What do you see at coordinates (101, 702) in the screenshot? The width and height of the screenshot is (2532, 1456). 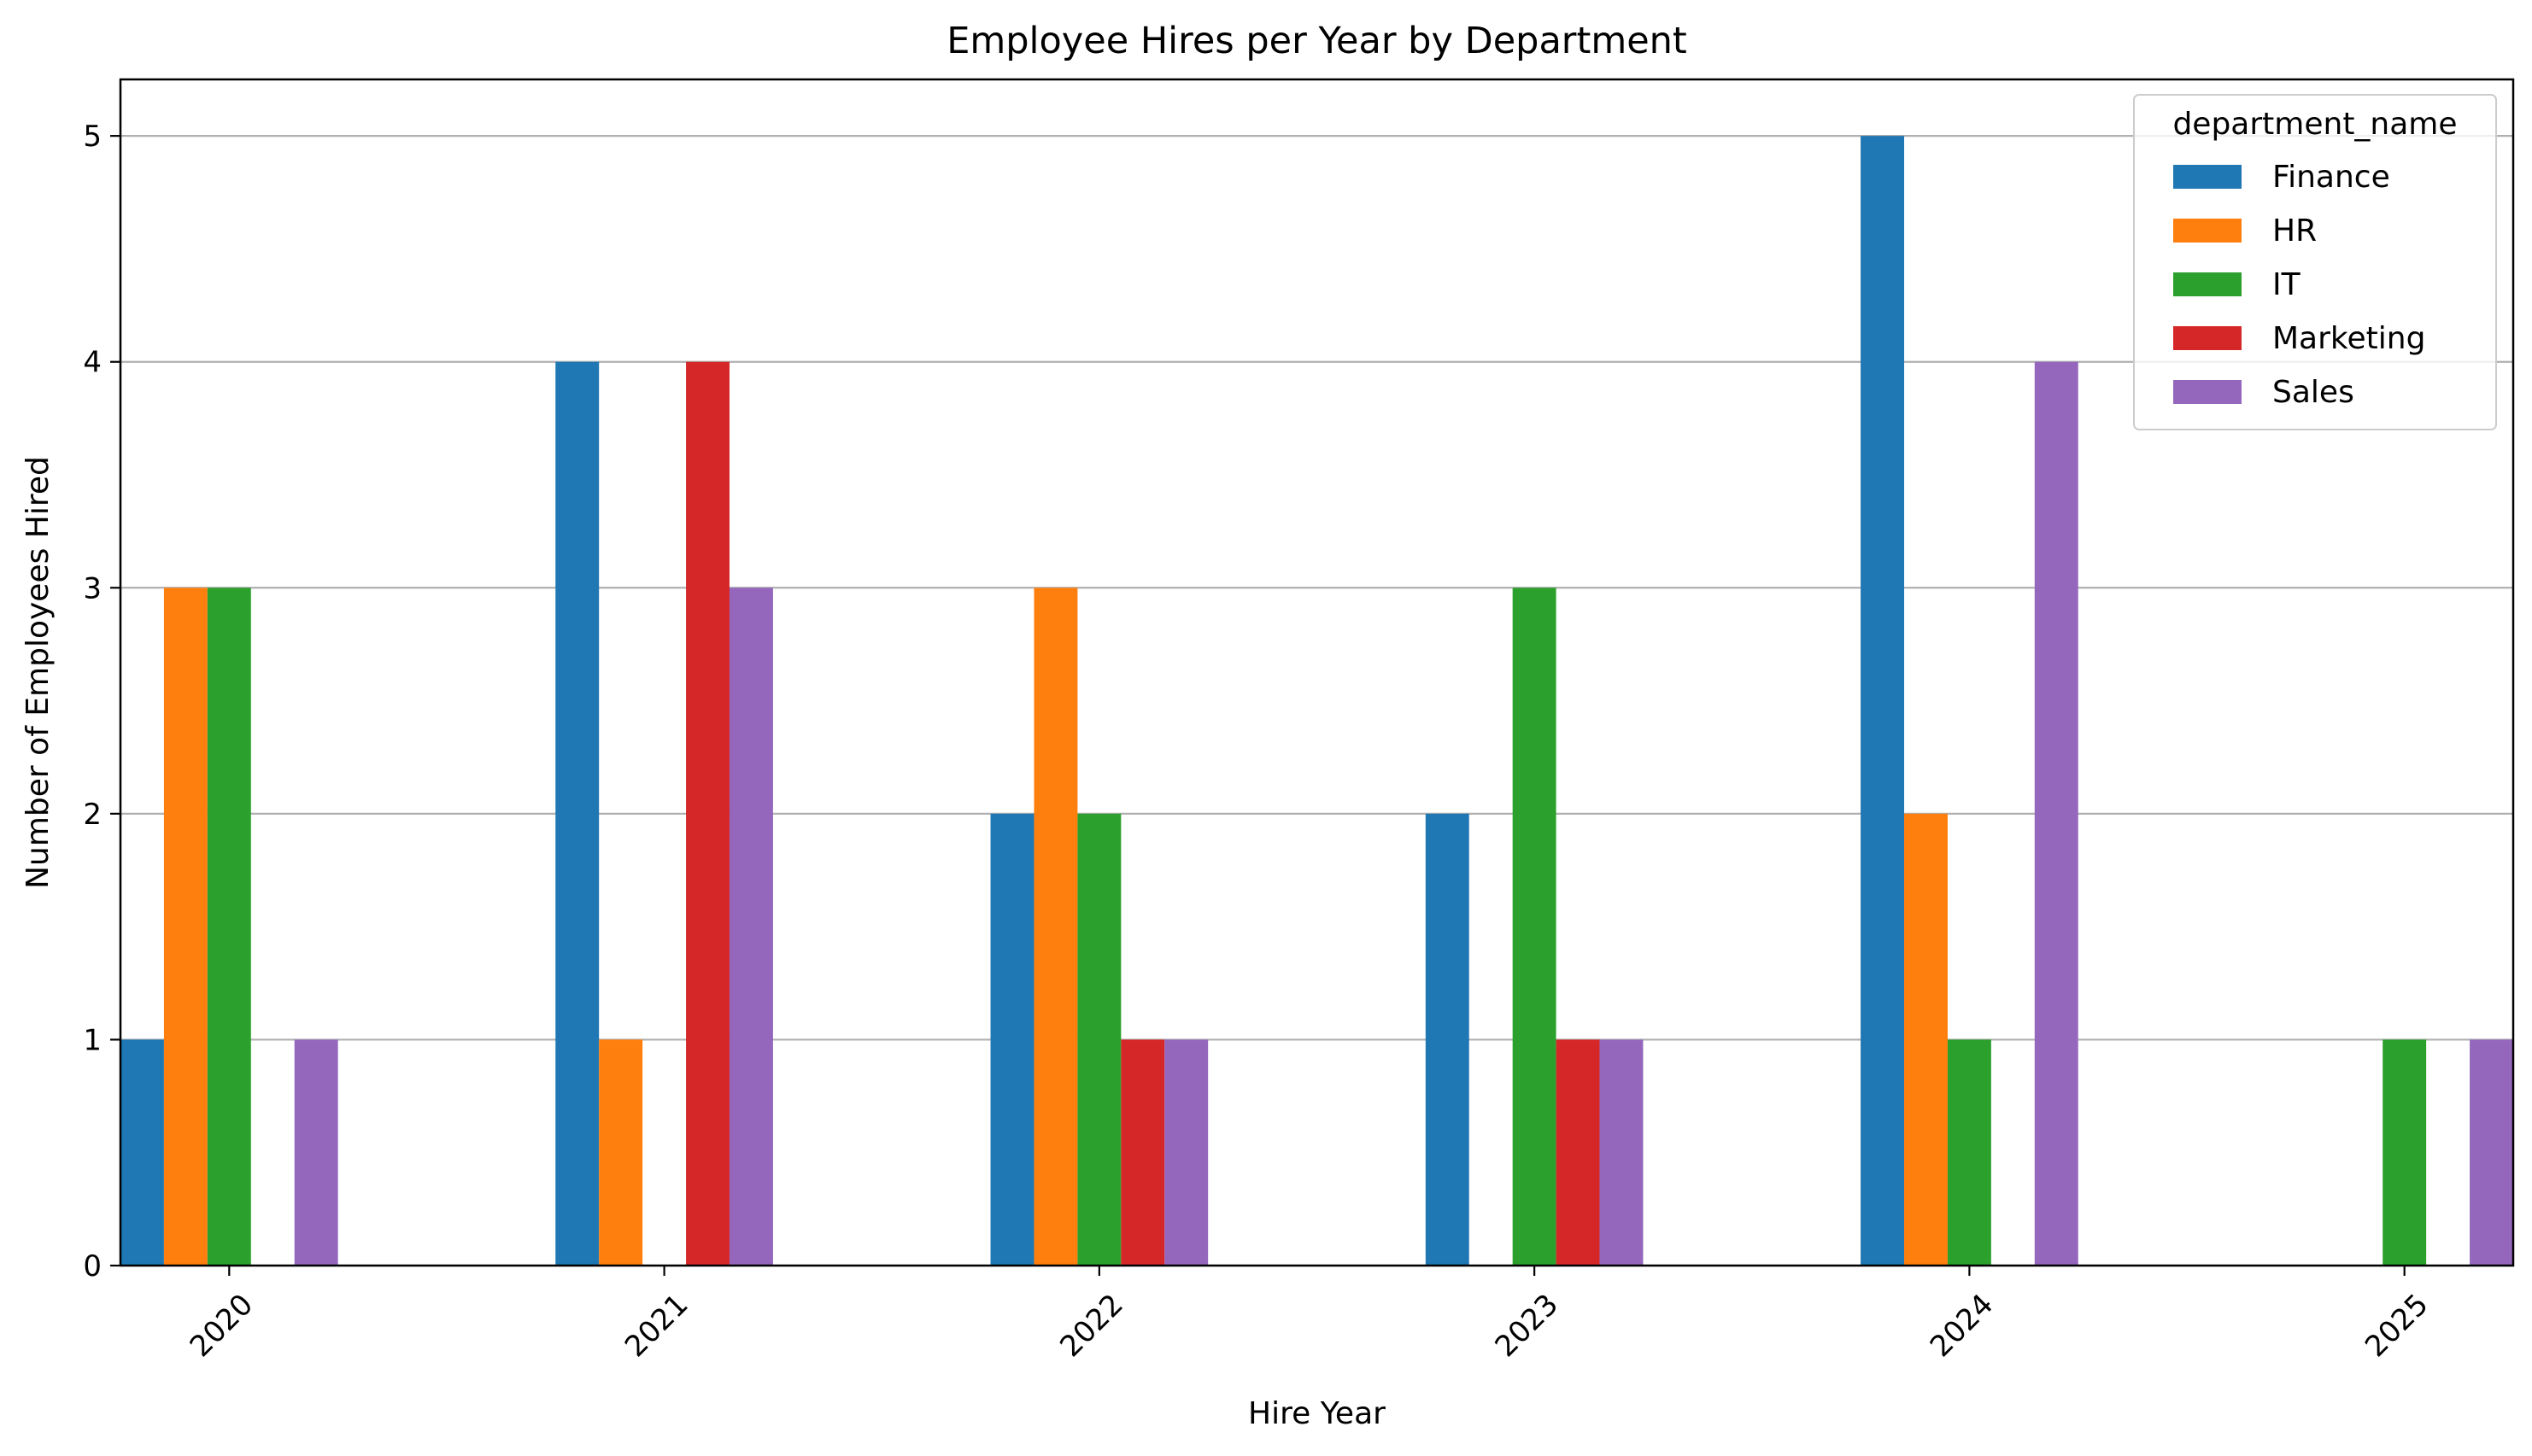 I see `y-axis-ticks: 0 1 2 3 4 5` at bounding box center [101, 702].